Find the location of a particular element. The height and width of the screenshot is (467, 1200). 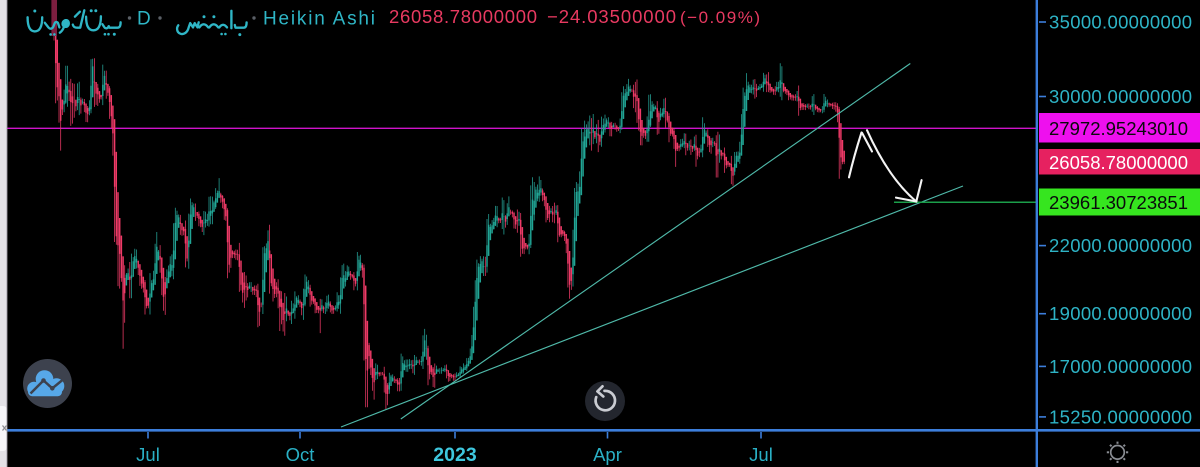

svg-text: 27972.95243010 is located at coordinates (1118, 128).